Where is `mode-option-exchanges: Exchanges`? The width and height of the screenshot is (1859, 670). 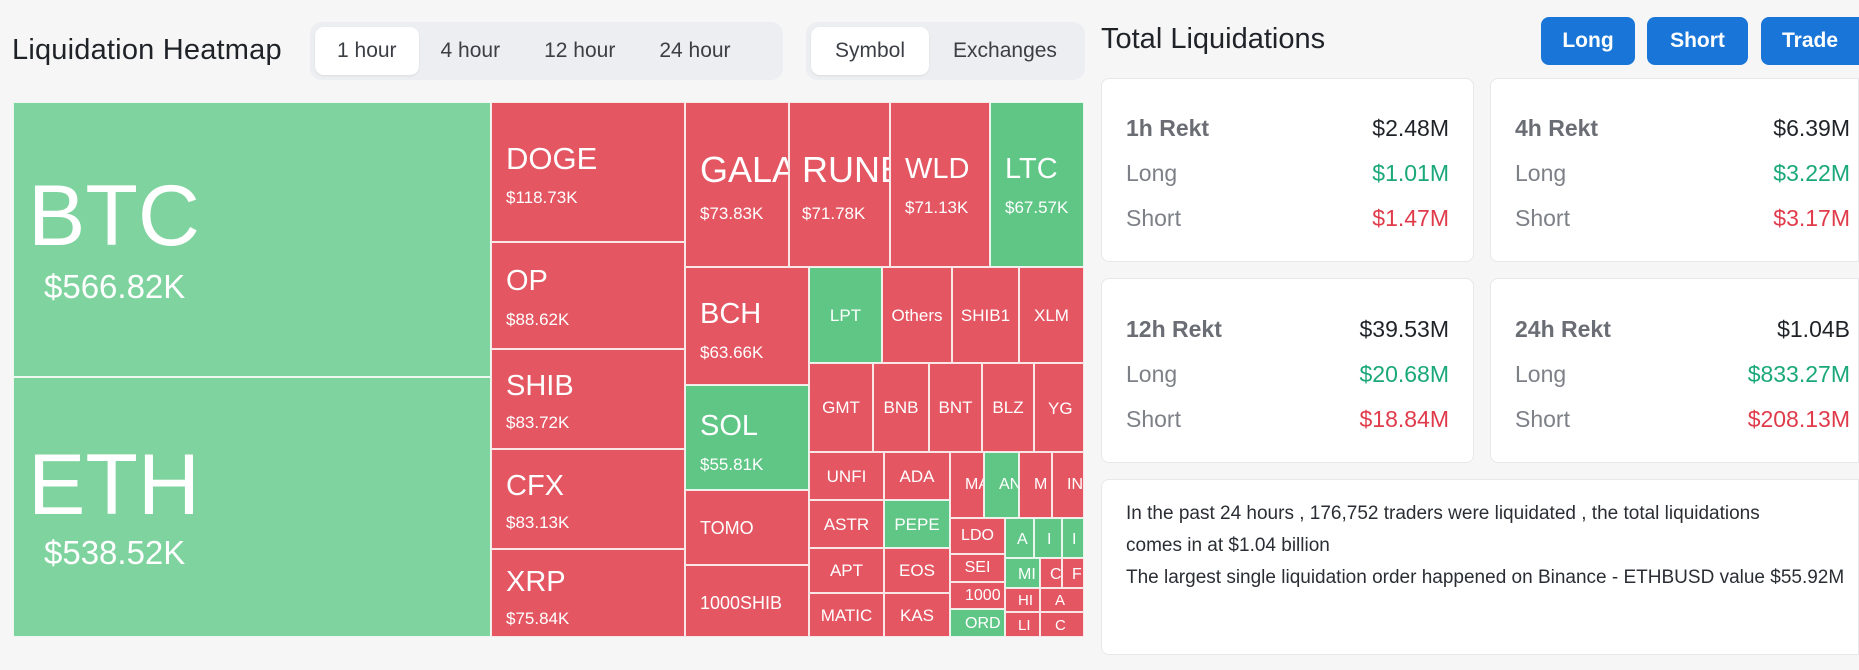
mode-option-exchanges: Exchanges is located at coordinates (1005, 50).